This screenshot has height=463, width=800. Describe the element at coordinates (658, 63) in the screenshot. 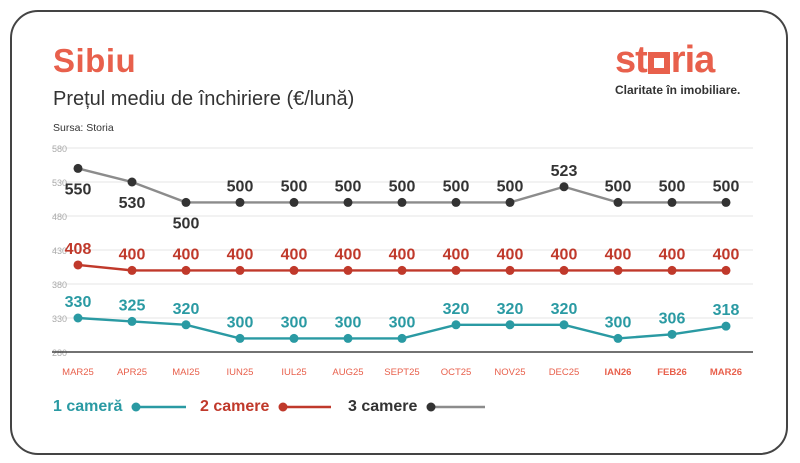

I see `logo-o-square-icon` at that location.